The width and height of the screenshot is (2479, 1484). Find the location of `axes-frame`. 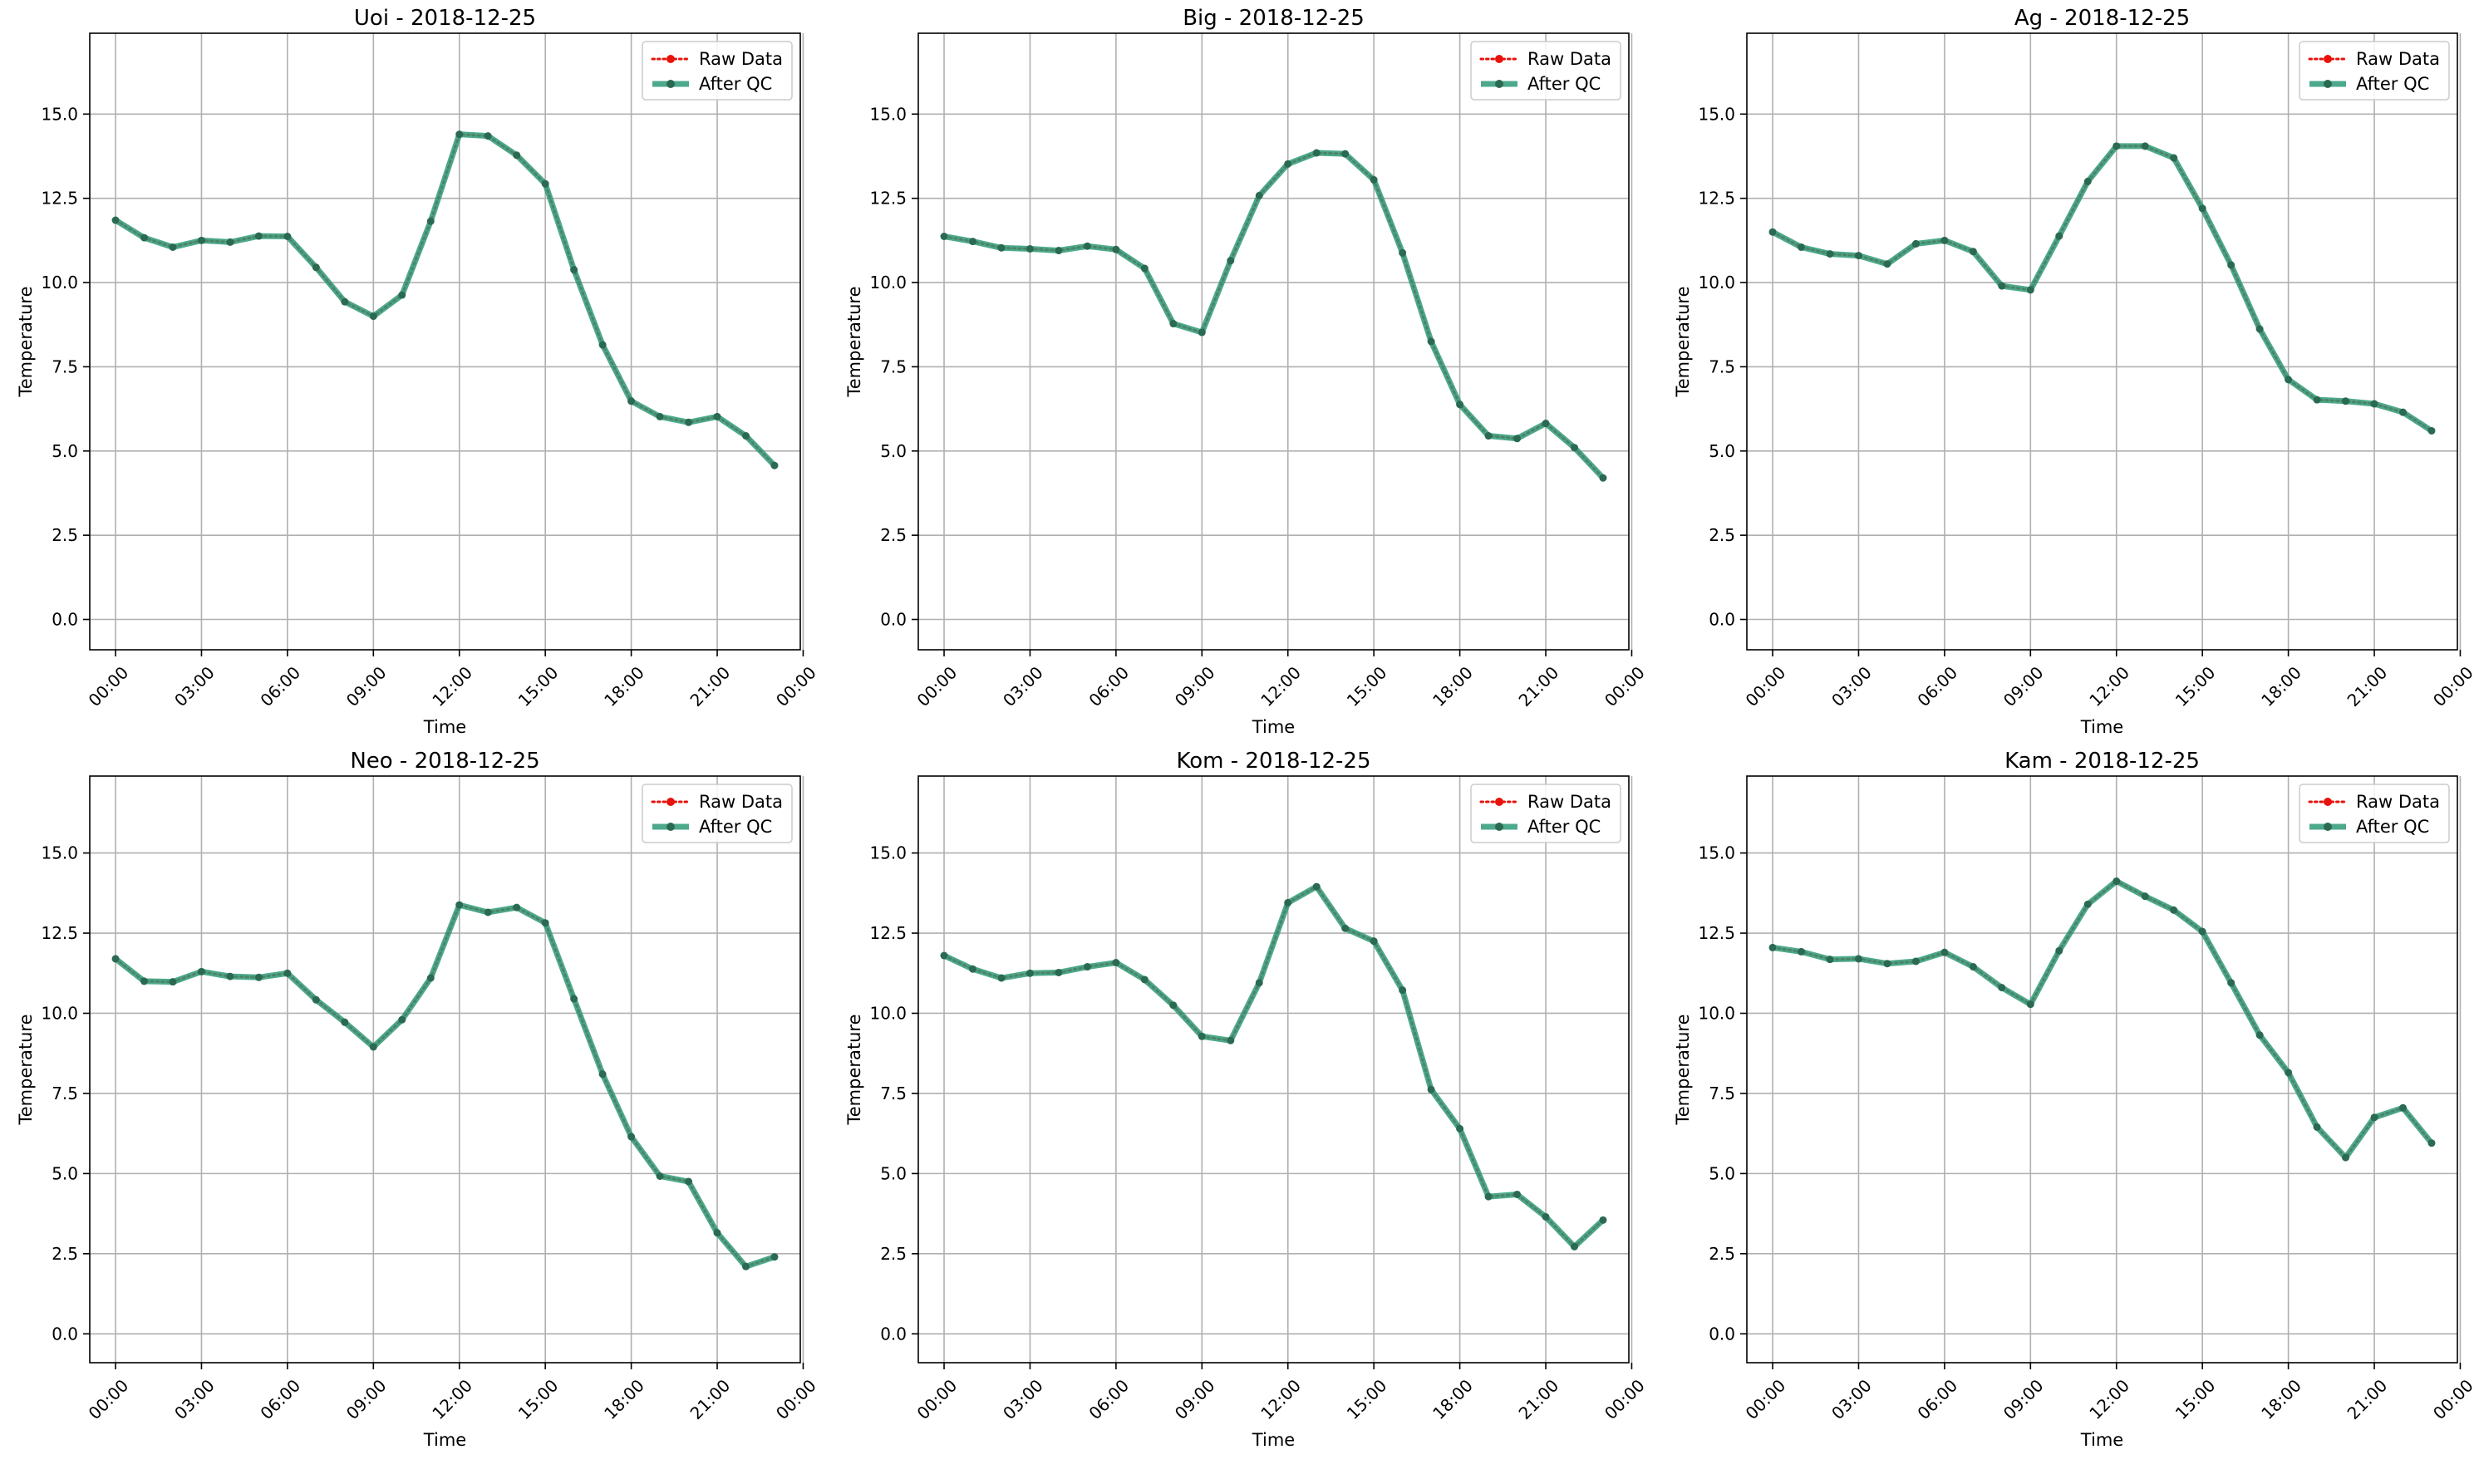

axes-frame is located at coordinates (1274, 1069).